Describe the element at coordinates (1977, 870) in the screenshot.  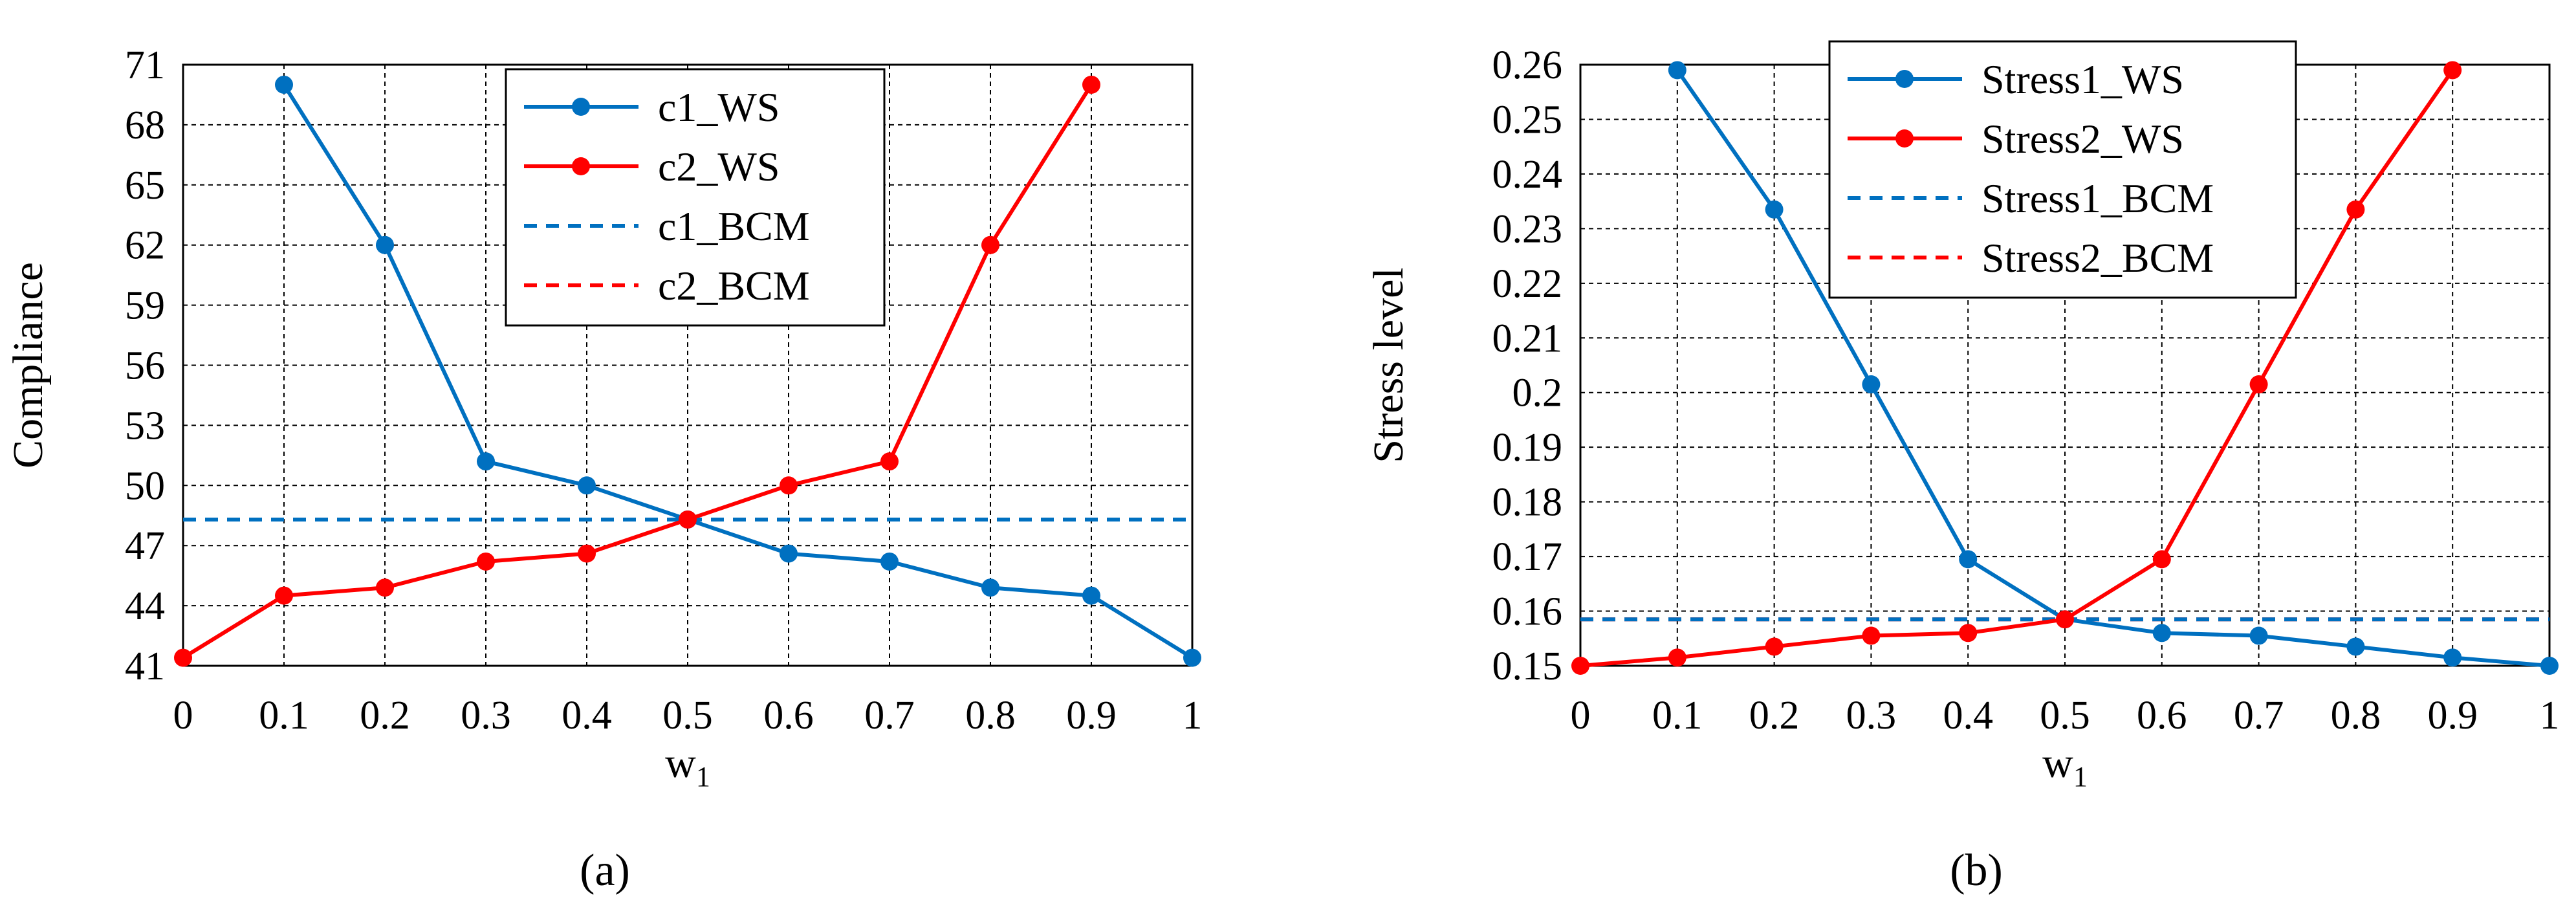
I see `panel-label-b: (b)` at that location.